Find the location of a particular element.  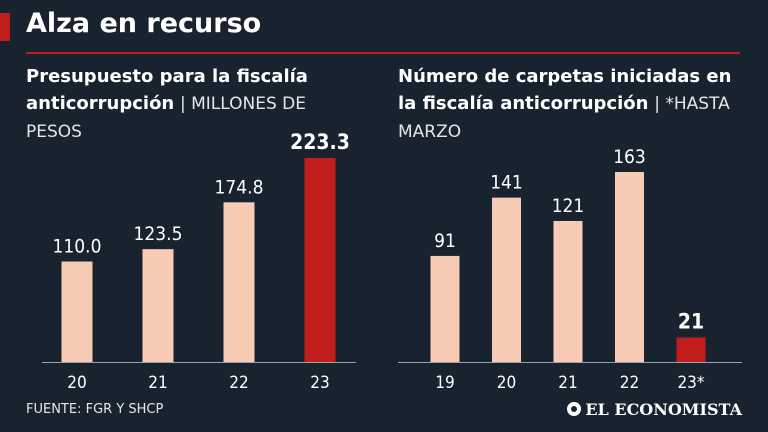

page-title: Alza en recurso is located at coordinates (144, 23).